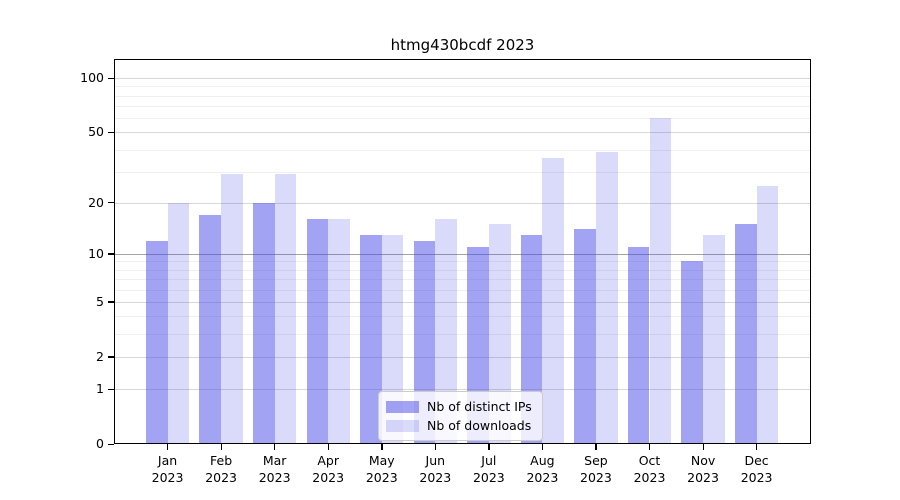 Image resolution: width=900 pixels, height=500 pixels. What do you see at coordinates (542, 447) in the screenshot?
I see `x-tick-aug` at bounding box center [542, 447].